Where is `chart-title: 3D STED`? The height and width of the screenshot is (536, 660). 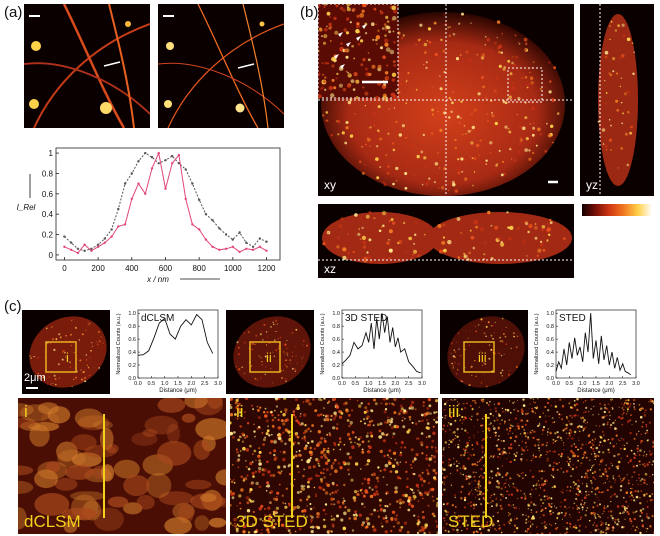
chart-title: 3D STED is located at coordinates (366, 318).